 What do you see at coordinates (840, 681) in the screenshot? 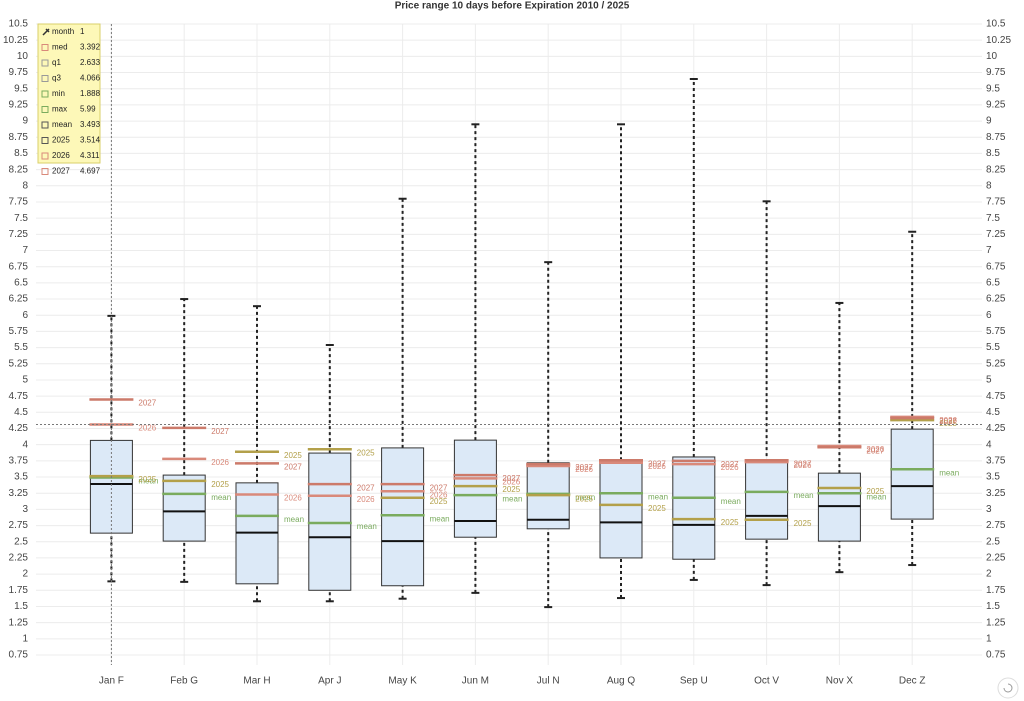
I see `x-tick-label: Nov X` at bounding box center [840, 681].